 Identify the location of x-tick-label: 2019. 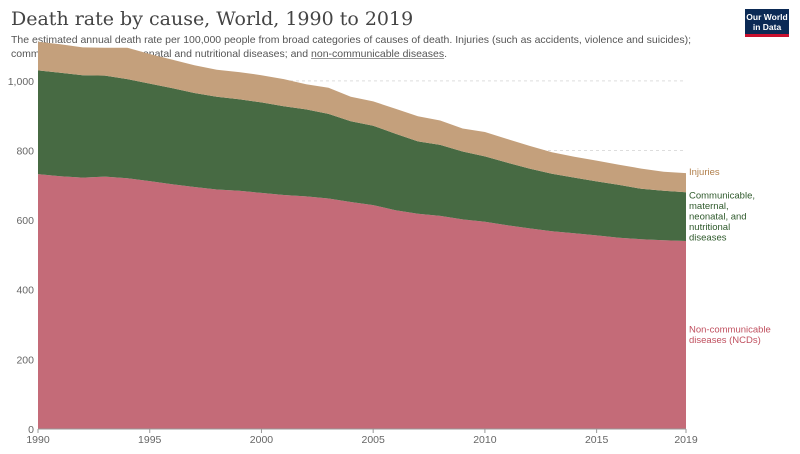
(686, 440).